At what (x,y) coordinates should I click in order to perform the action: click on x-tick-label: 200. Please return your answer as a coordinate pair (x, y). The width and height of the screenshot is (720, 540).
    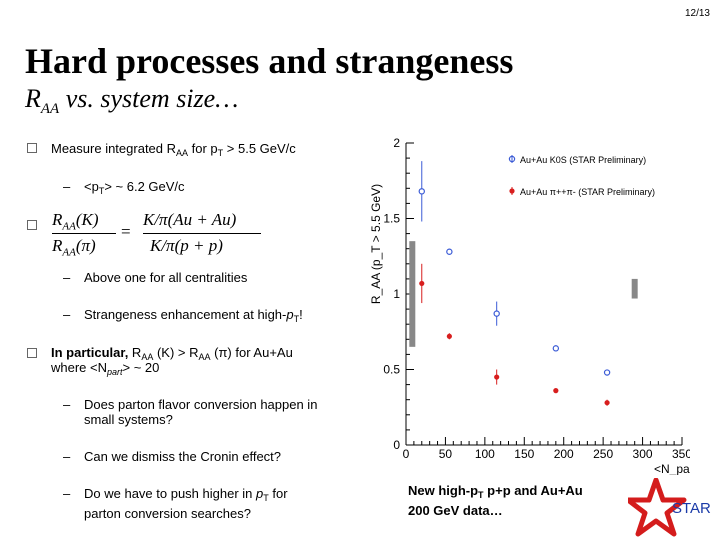
    Looking at the image, I should click on (564, 454).